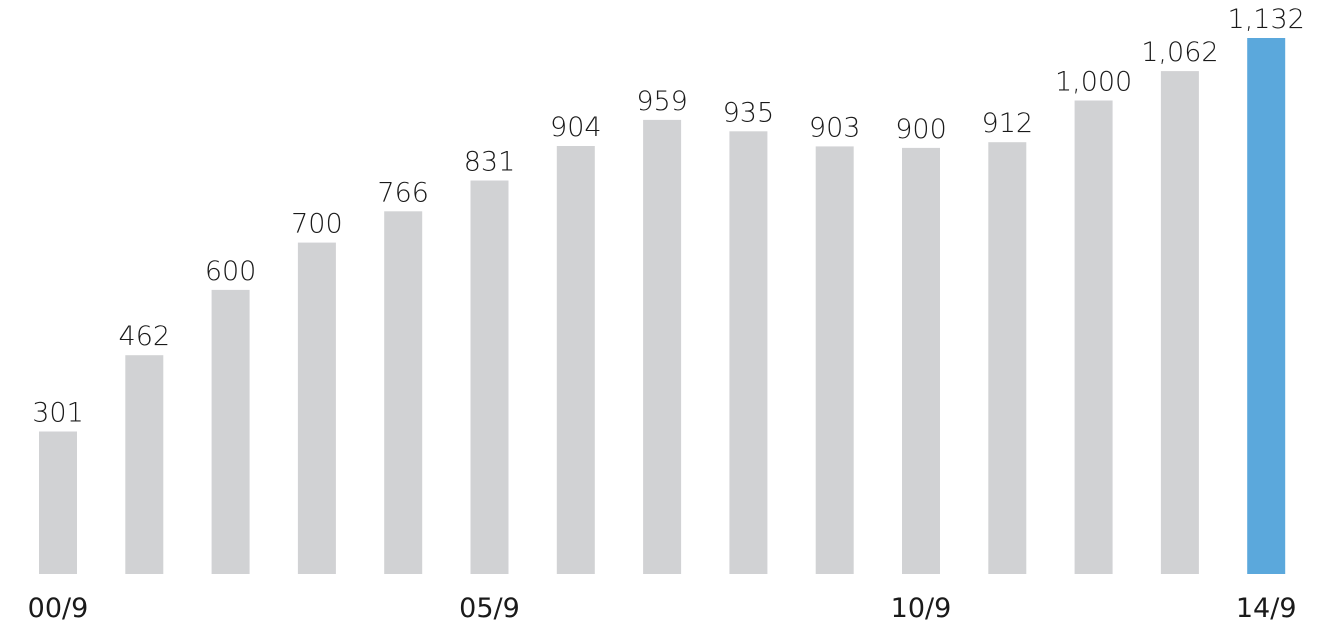 The width and height of the screenshot is (1343, 621). I want to click on bar-value-label: 1,000, so click(1093, 82).